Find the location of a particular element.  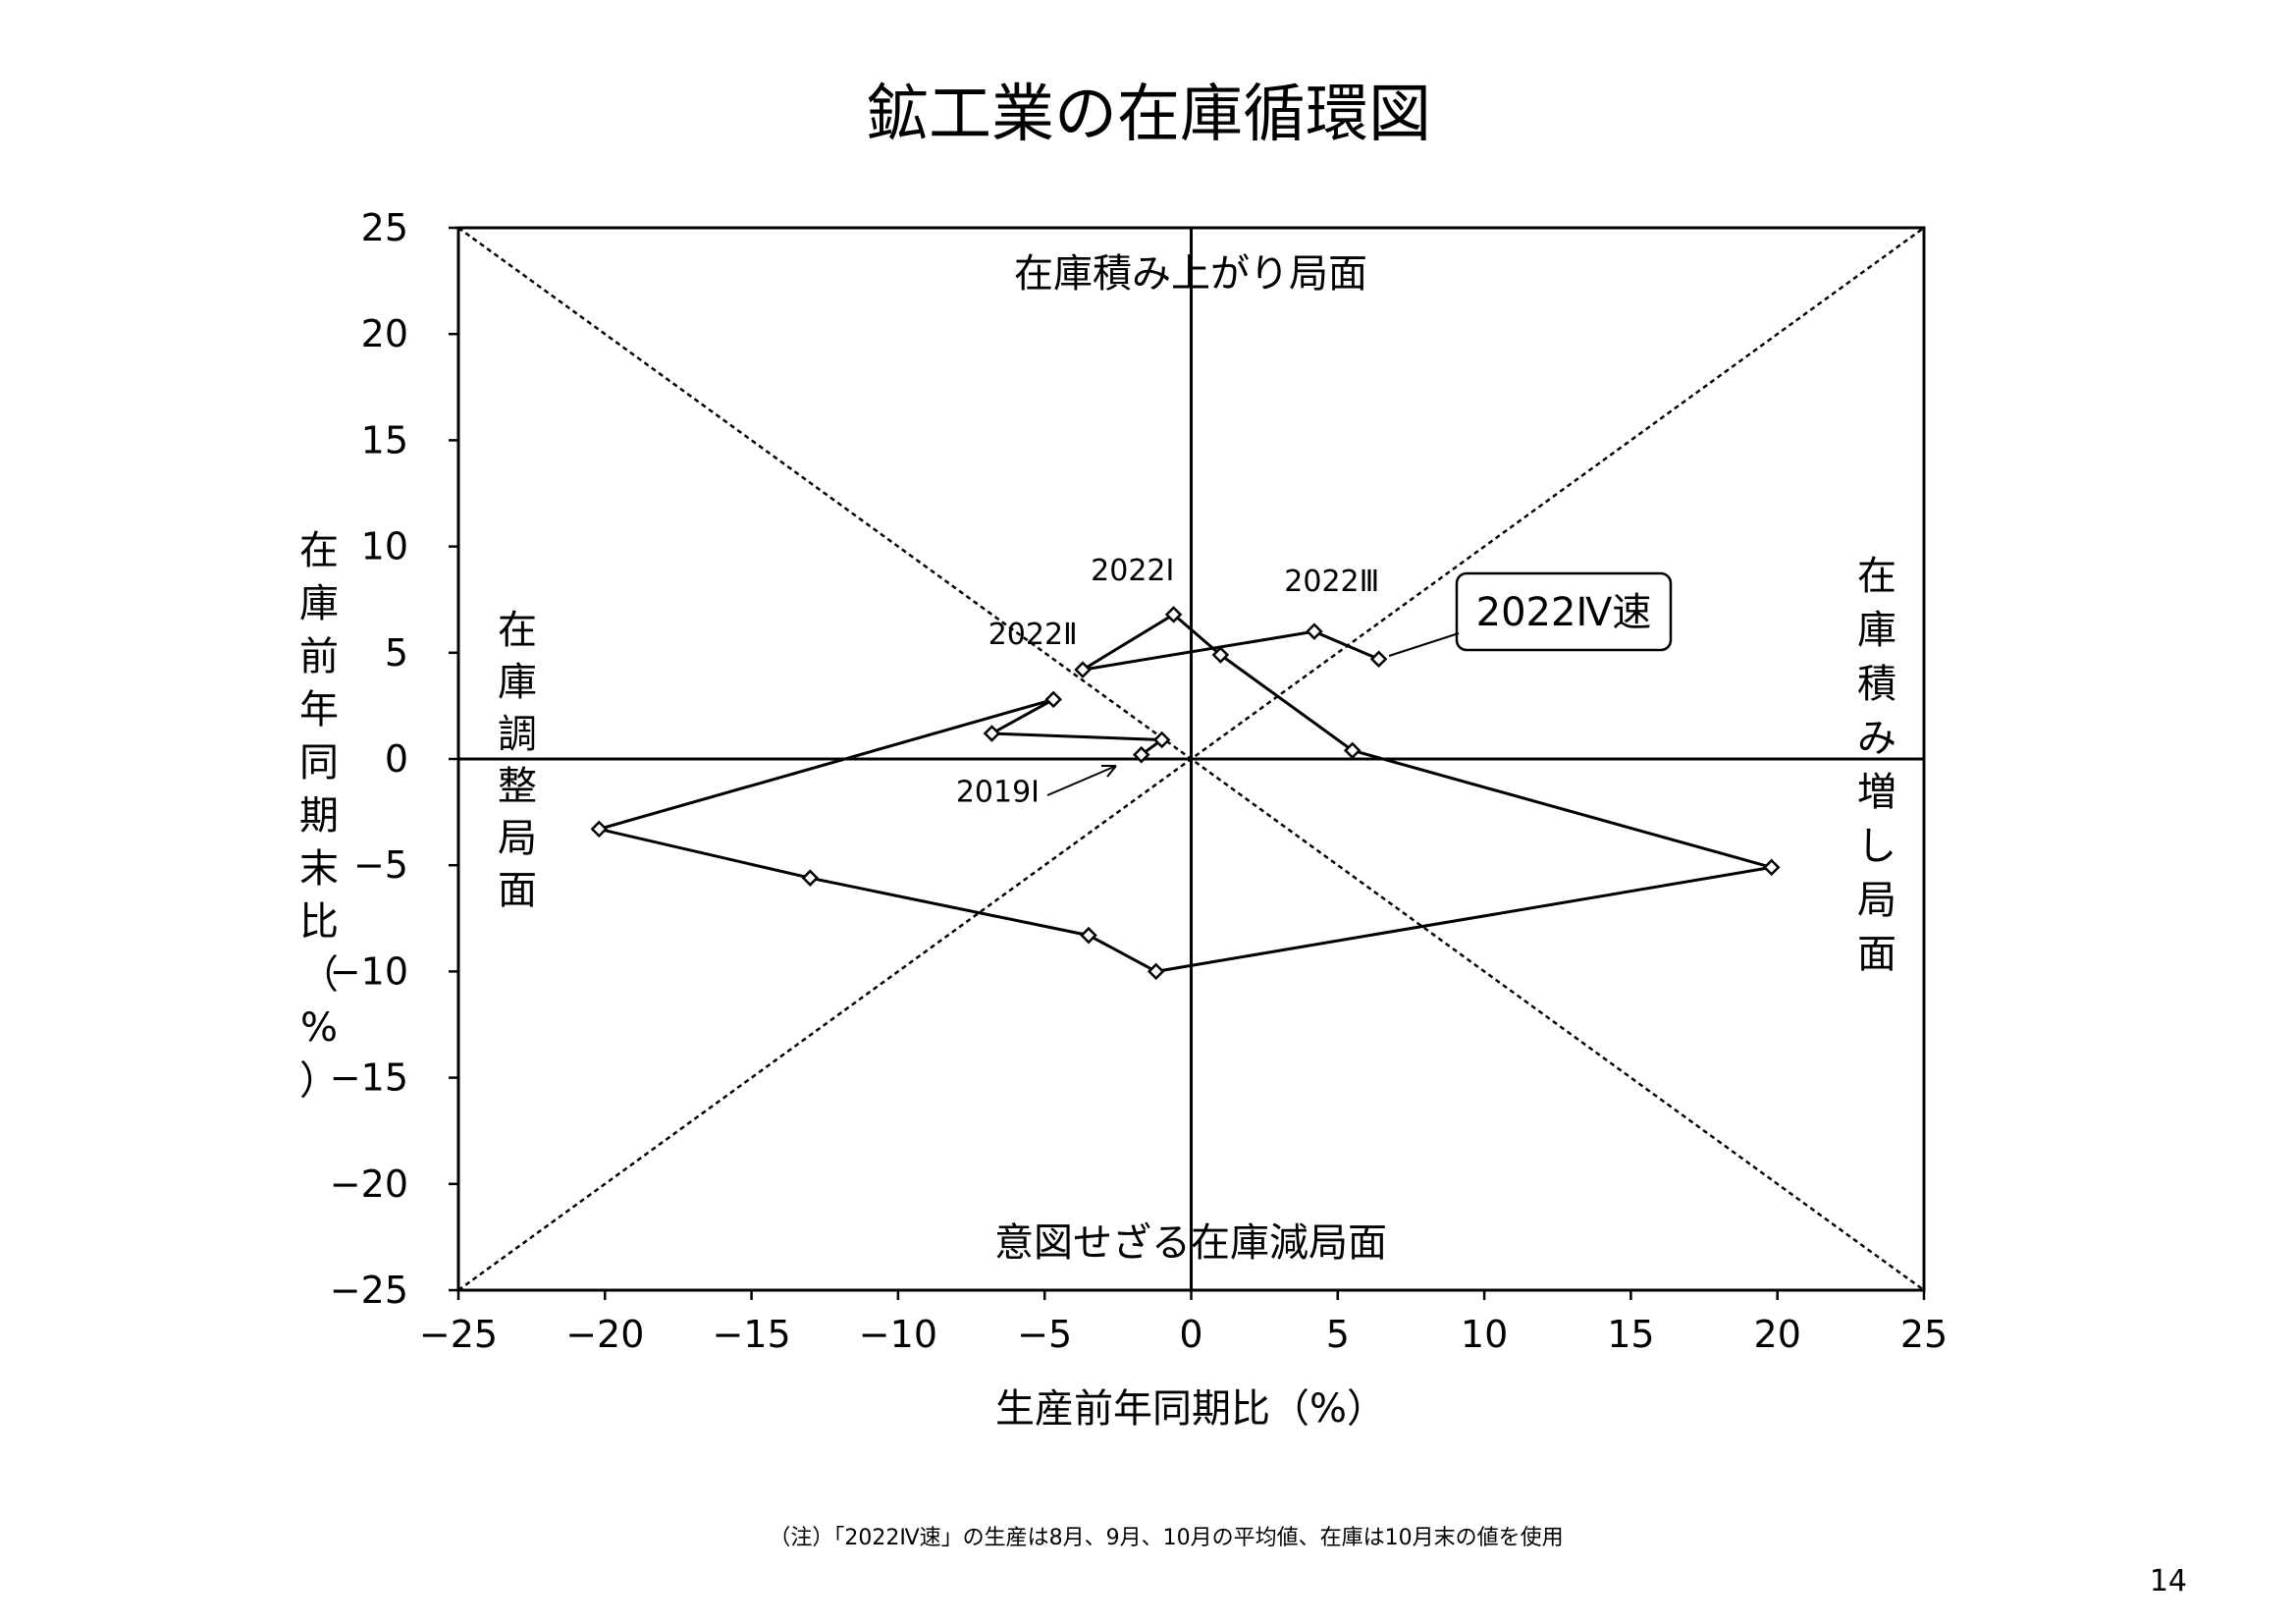

x-axis-ticks: −25 −20 −15 −10 −5 0 5 10 15 20 25 is located at coordinates (1183, 1323).